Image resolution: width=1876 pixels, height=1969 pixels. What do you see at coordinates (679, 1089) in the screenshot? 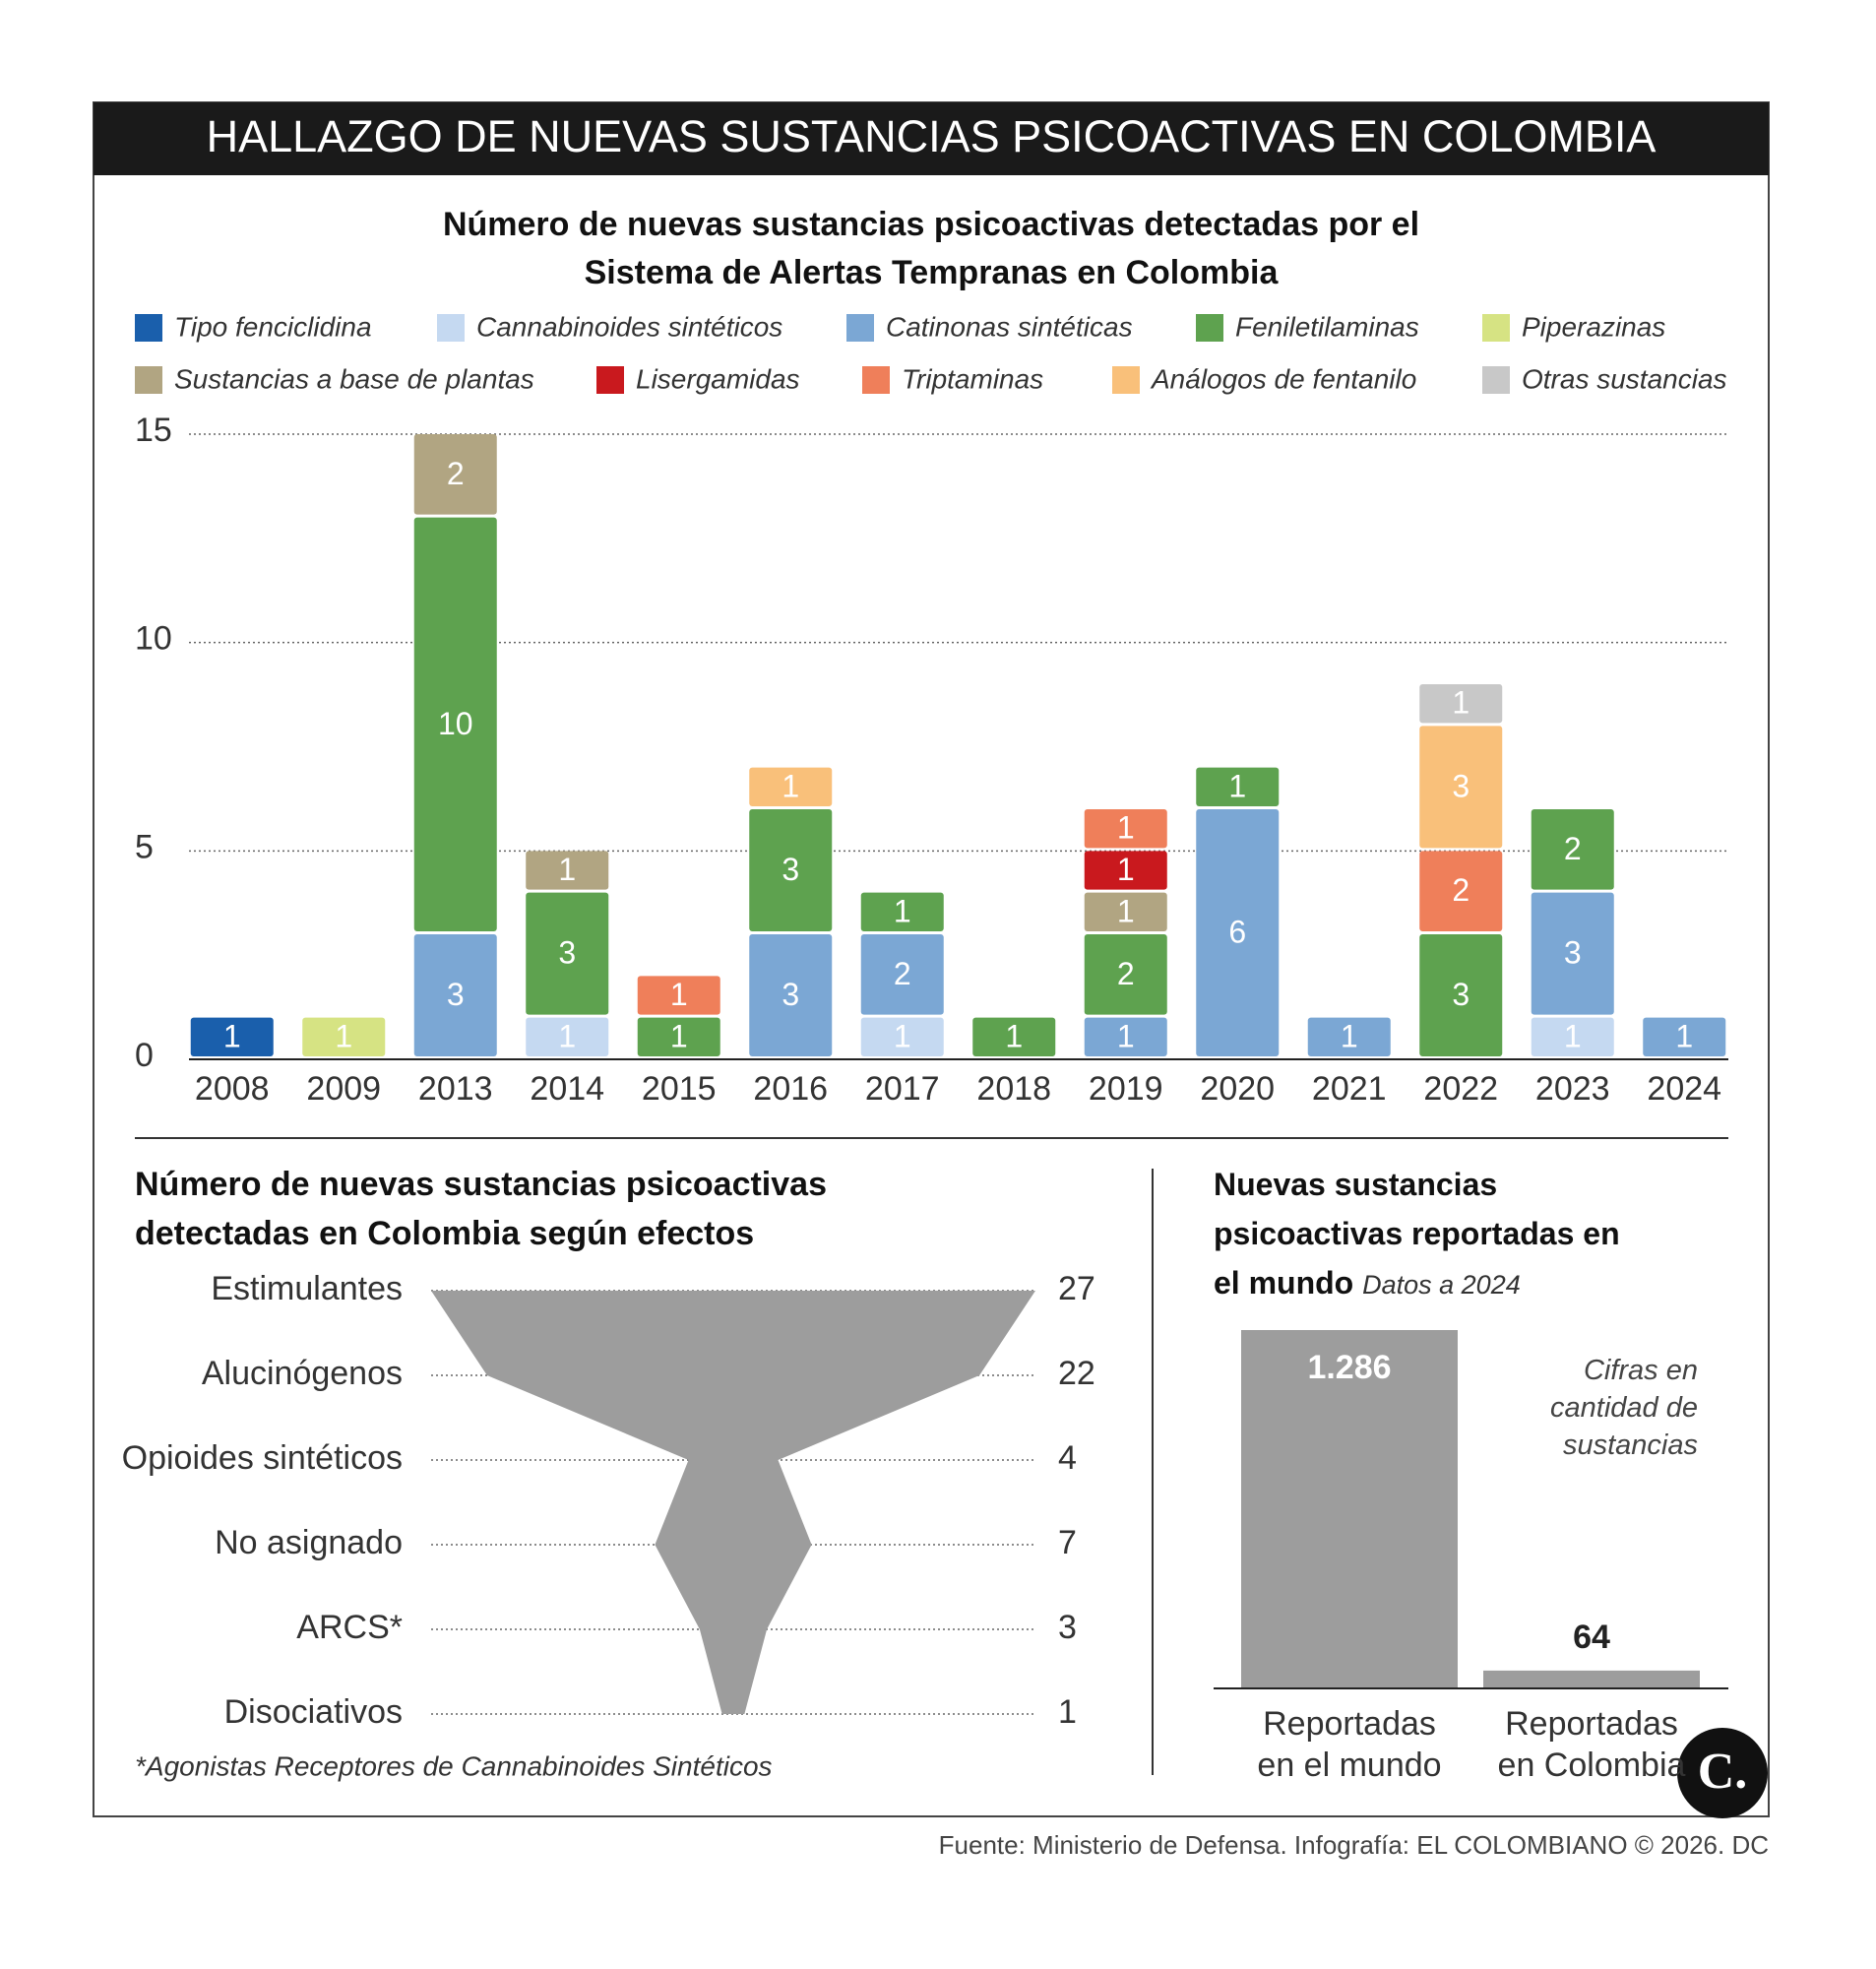
I see `x-tick-label: 2015` at bounding box center [679, 1089].